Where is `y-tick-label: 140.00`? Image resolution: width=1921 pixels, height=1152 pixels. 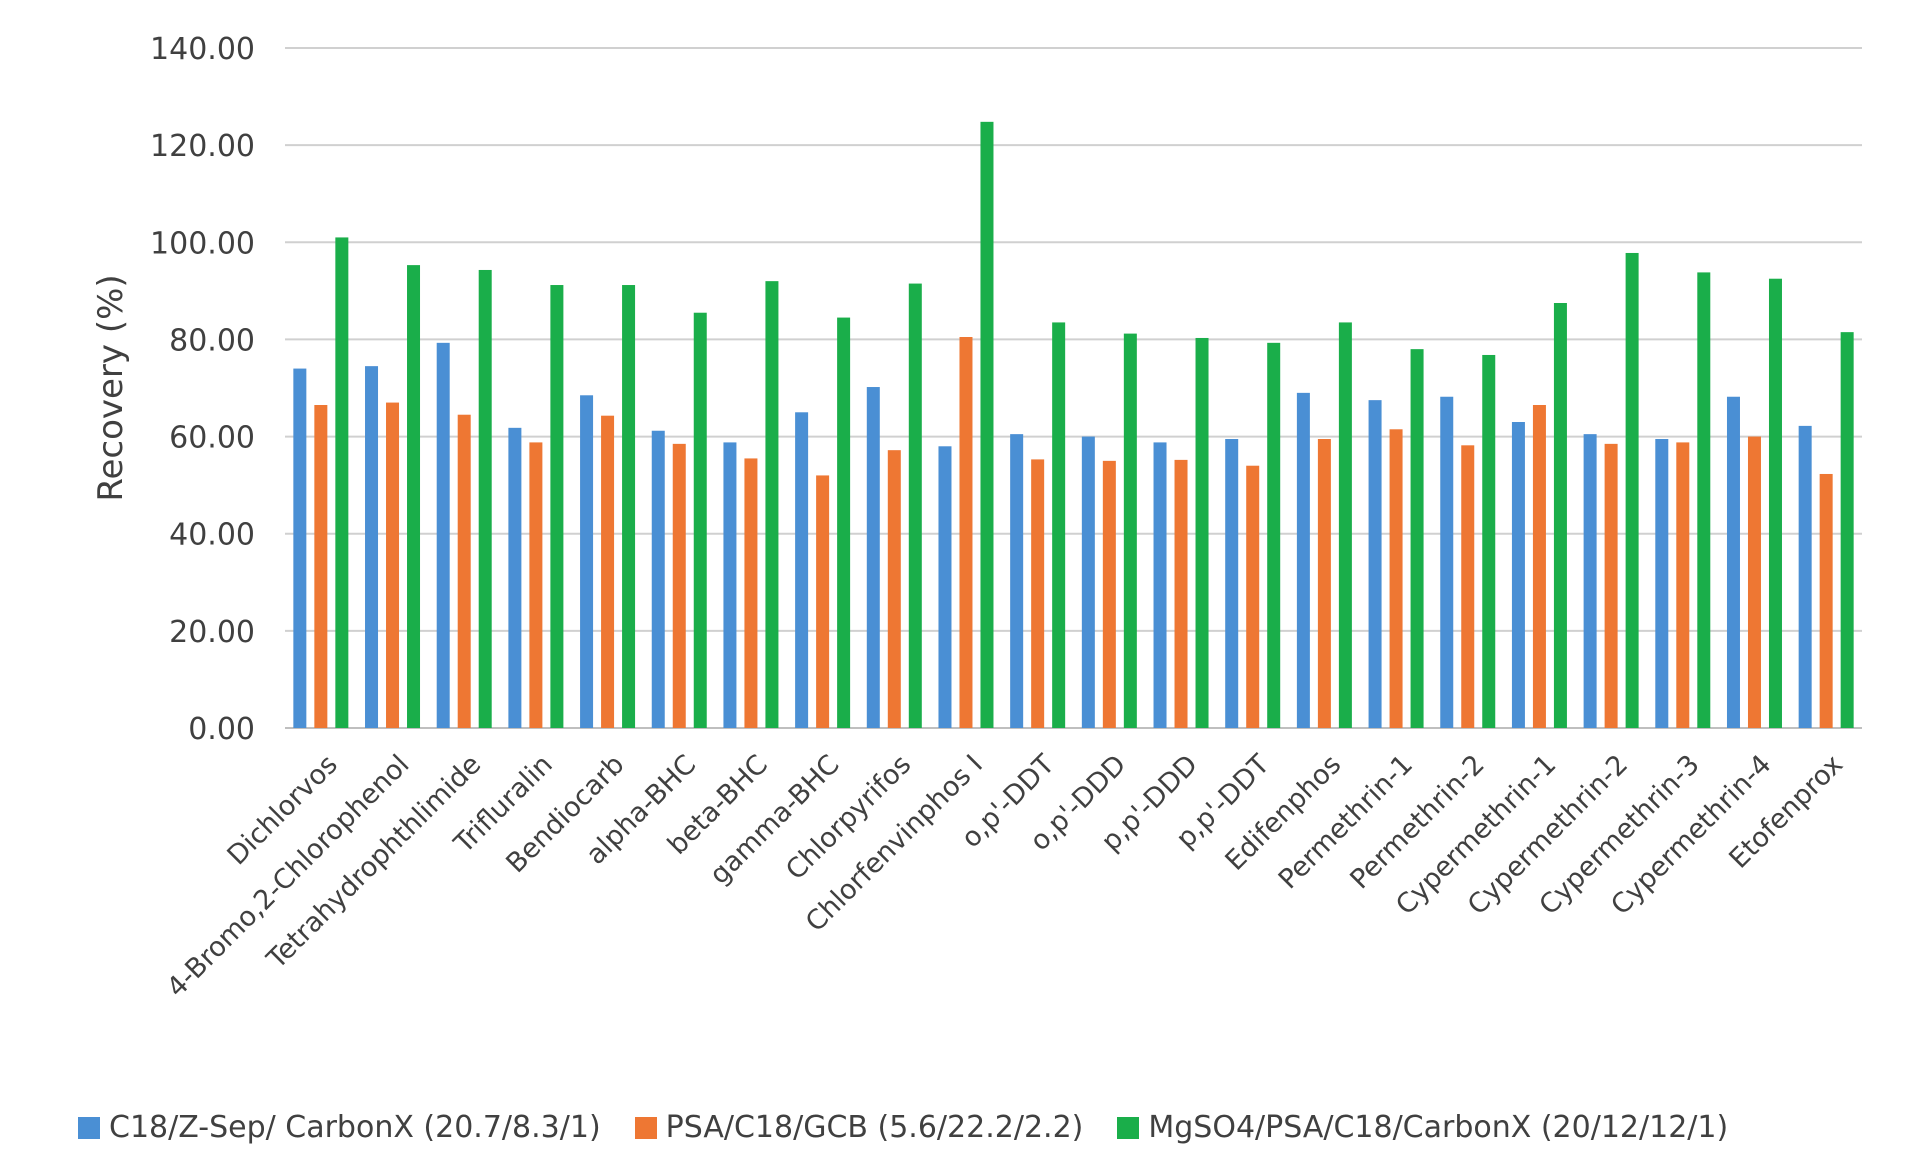
y-tick-label: 140.00 is located at coordinates (202, 49).